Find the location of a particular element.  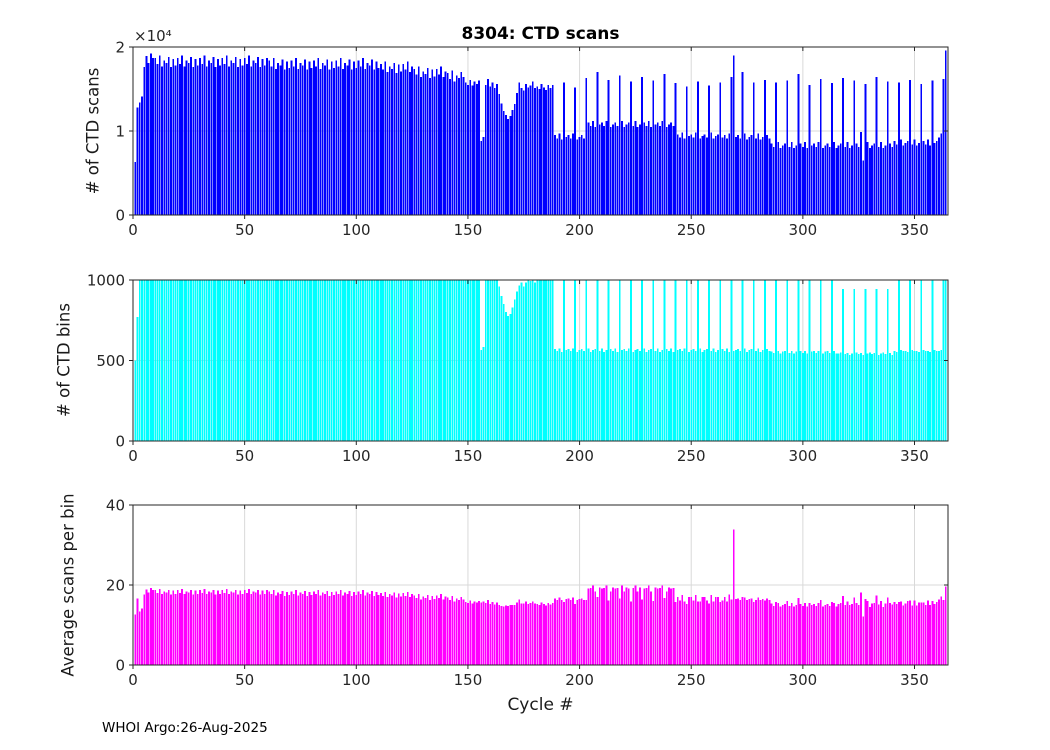

svg-text: 2 is located at coordinates (120, 48).